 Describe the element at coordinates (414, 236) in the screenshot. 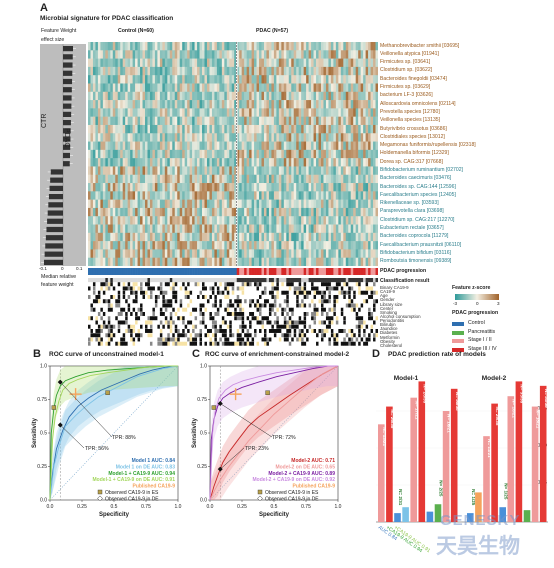

I see `species-label: Bacteroides coprocola [11279]` at that location.